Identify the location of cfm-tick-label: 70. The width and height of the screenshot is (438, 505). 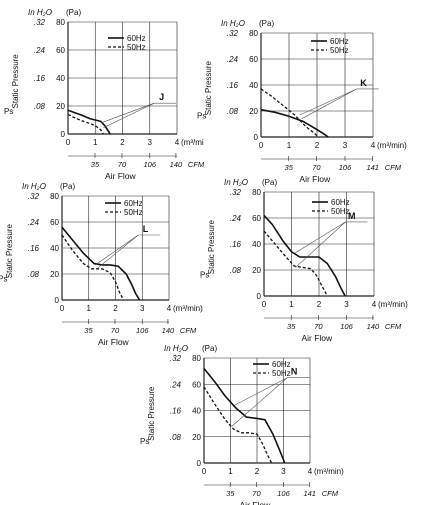
(122, 164).